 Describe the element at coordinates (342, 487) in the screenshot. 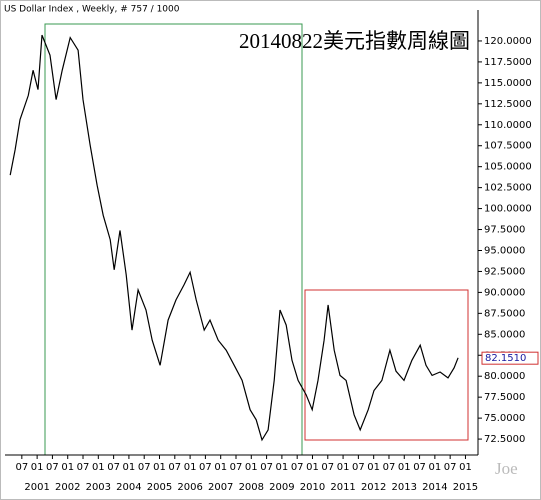

I see `x-year-label: 2011` at that location.